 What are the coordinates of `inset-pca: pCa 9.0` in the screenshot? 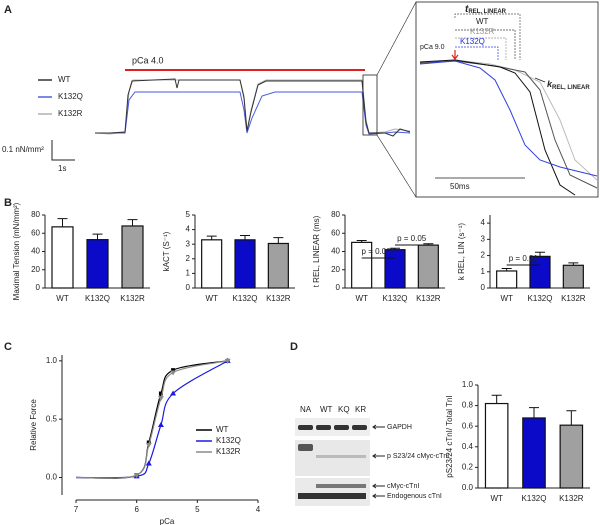 It's located at (432, 47).